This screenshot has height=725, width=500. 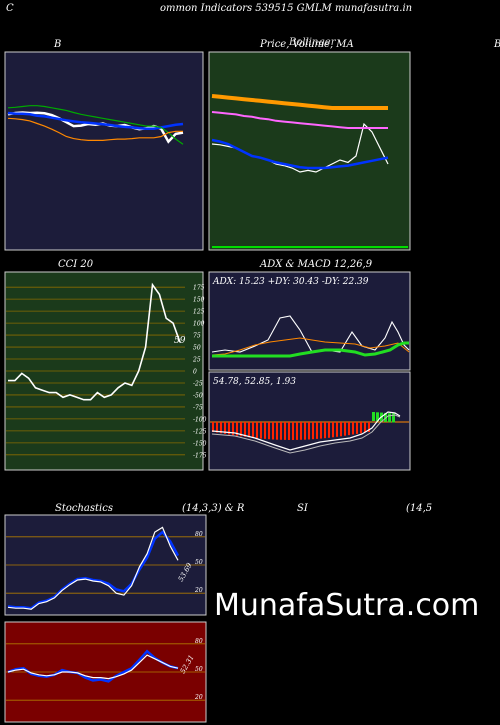 I want to click on bollinger-plot, so click(x=95, y=125).